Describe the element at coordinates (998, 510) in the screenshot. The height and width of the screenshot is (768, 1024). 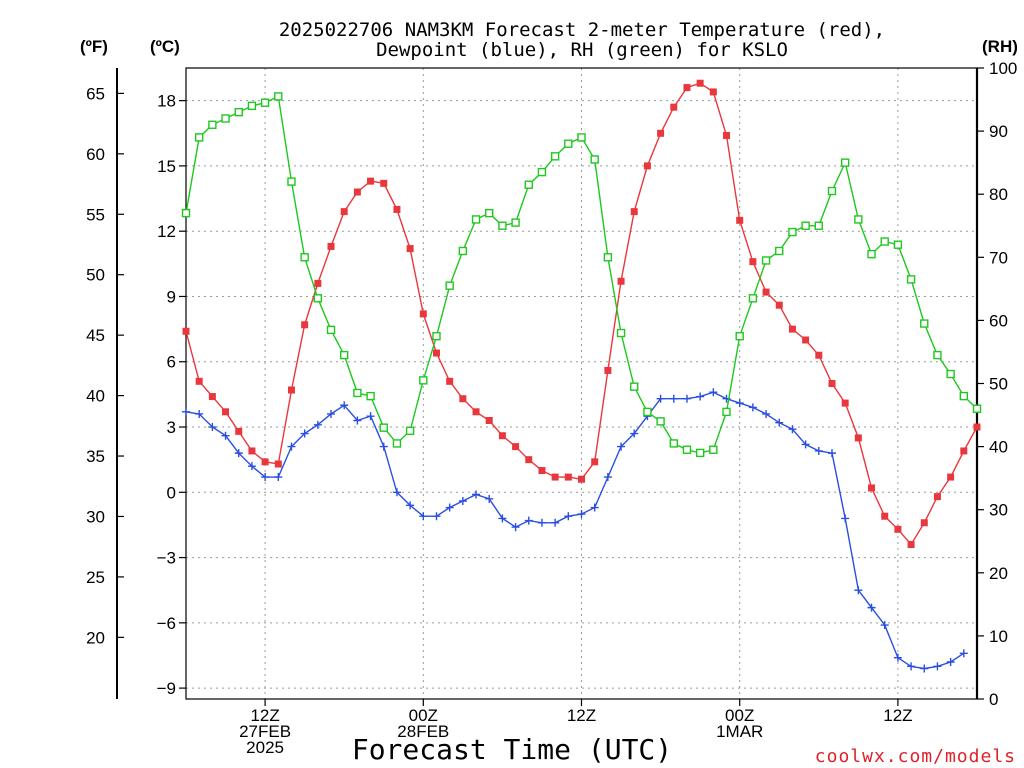
I see `rh-tick-label: 30` at that location.